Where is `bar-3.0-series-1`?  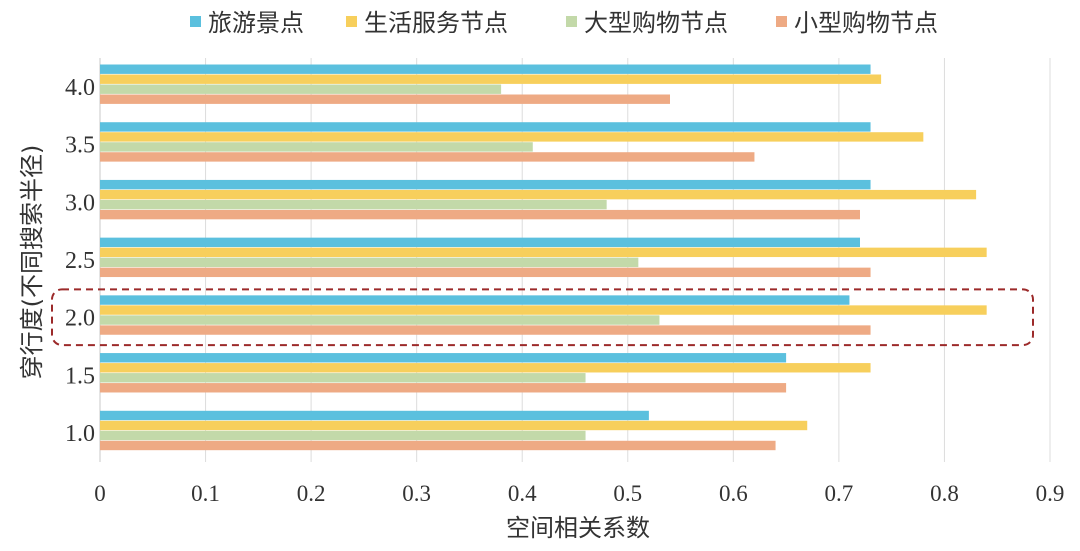
bar-3.0-series-1 is located at coordinates (485, 184).